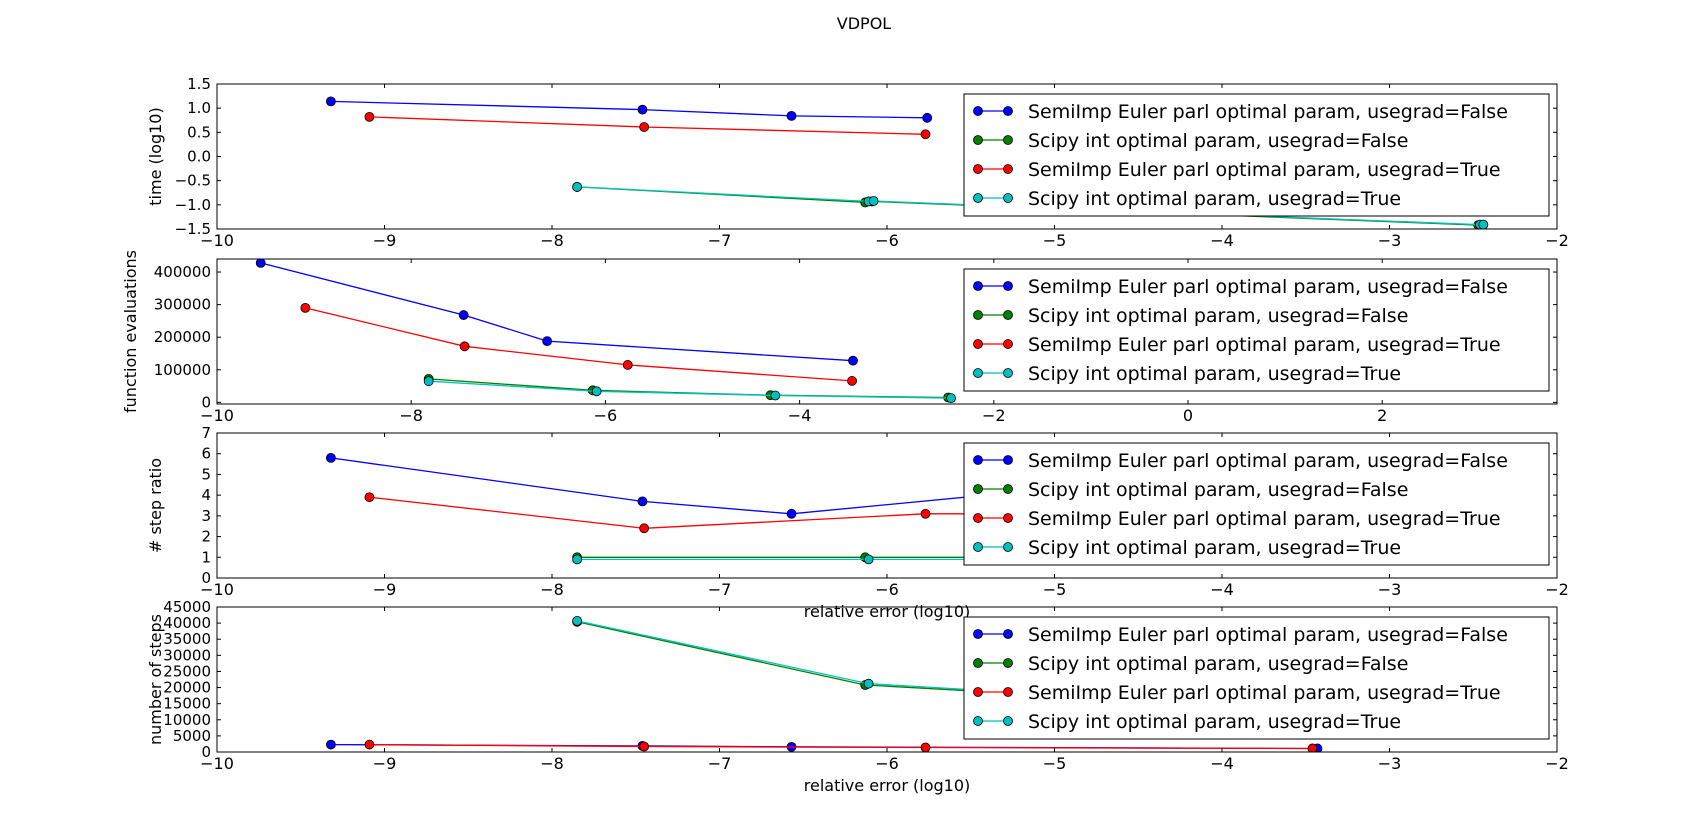  I want to click on y-tick-label: 100000, so click(182, 370).